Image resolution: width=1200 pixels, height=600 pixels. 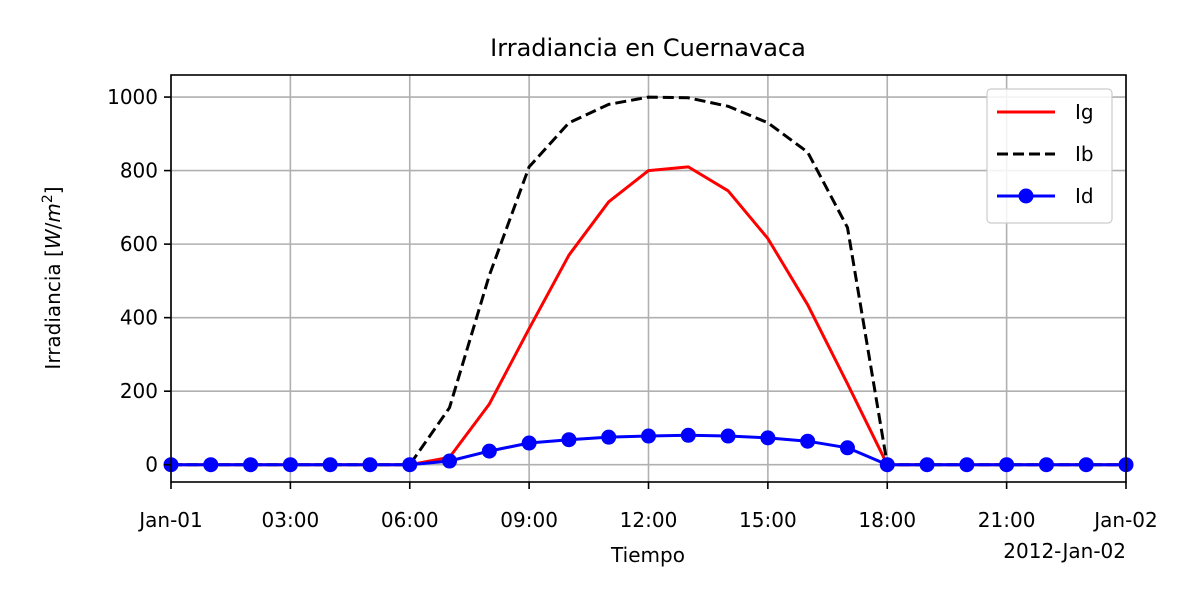 I want to click on legend-box, so click(x=1049, y=156).